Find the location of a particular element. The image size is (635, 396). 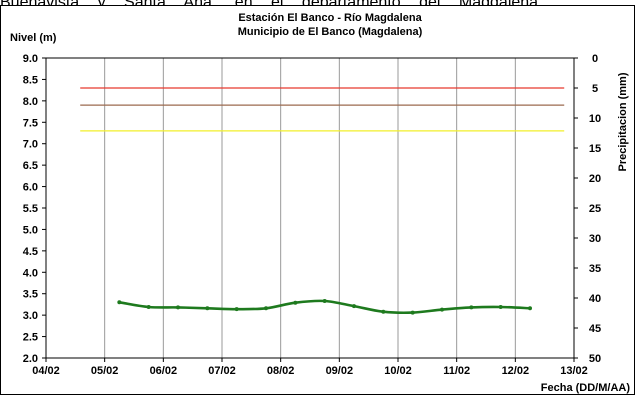

x-tick-label: 05/02 is located at coordinates (105, 371).